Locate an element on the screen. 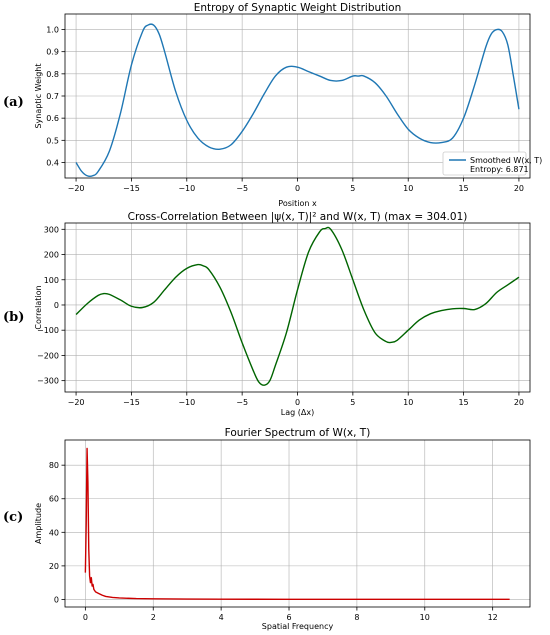  x-axis-label: Spatial Frequency is located at coordinates (298, 626).